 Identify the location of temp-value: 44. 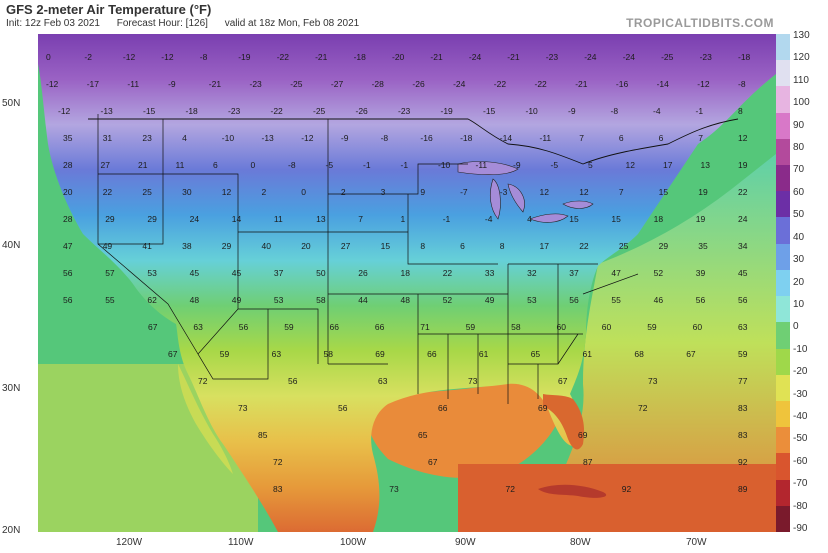
(363, 300).